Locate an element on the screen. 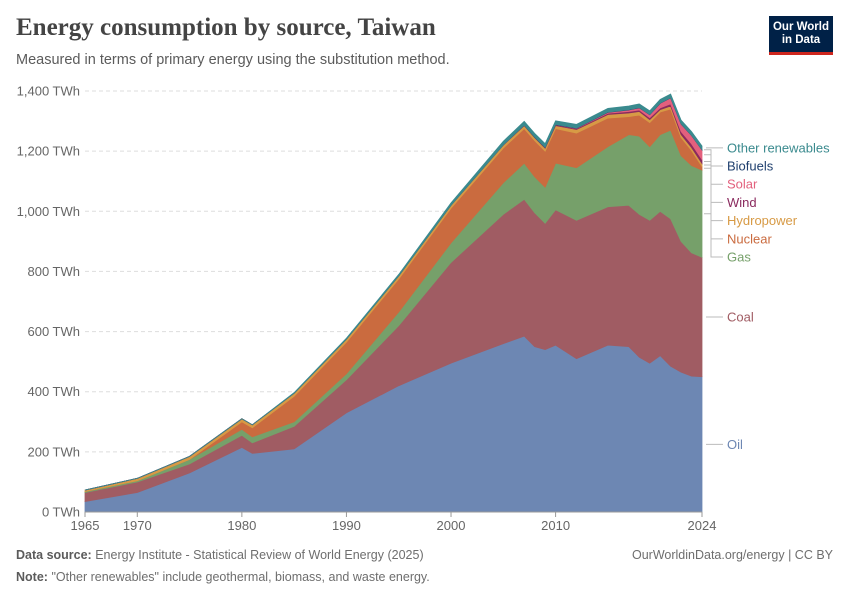 This screenshot has height=600, width=850. logo-line-1: Our World is located at coordinates (800, 27).